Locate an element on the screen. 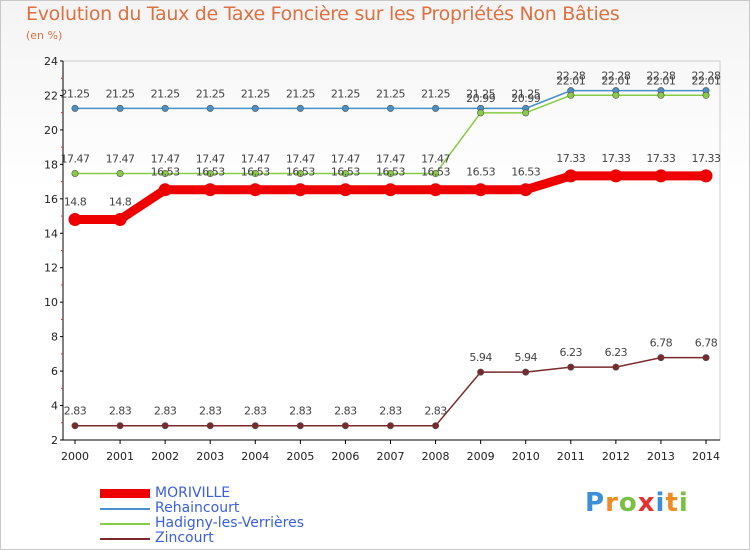  logo-letter: P is located at coordinates (595, 503).